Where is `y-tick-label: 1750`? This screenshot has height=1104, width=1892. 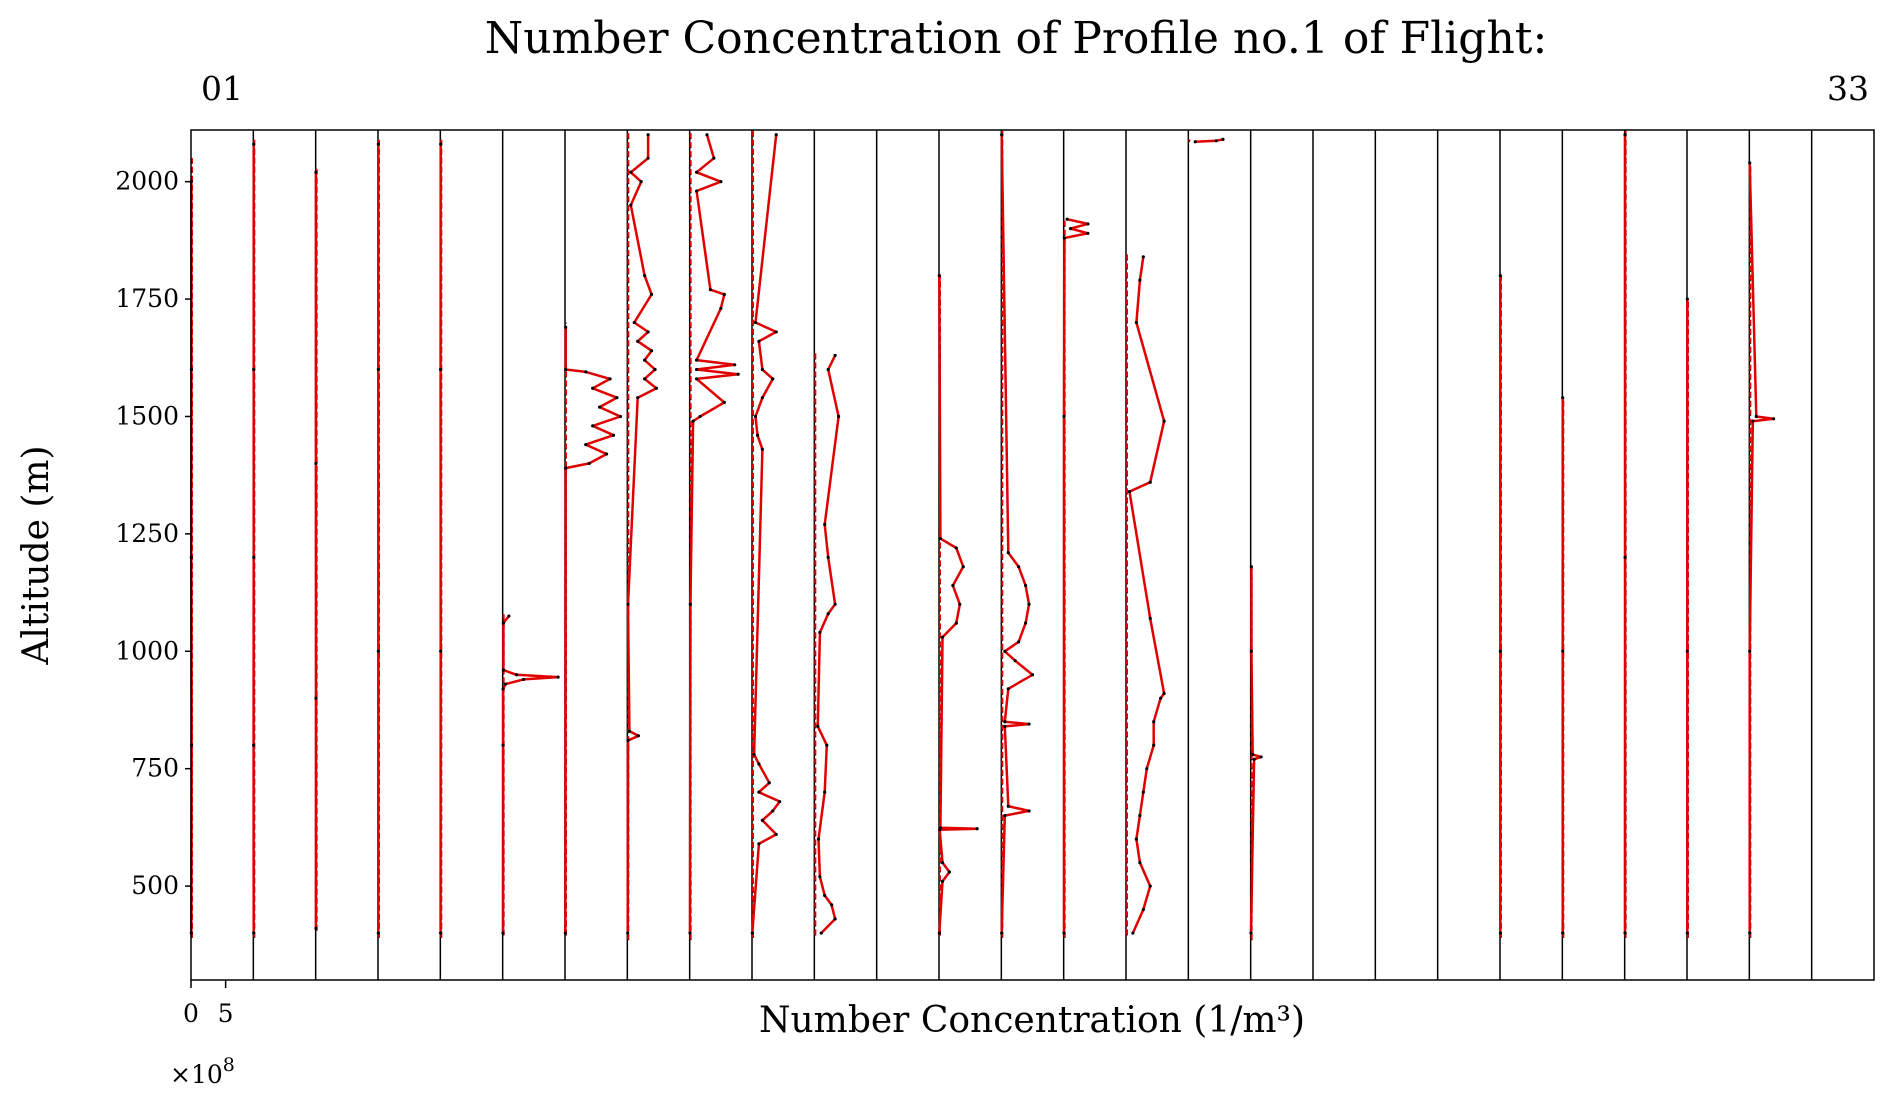
y-tick-label: 1750 is located at coordinates (147, 298).